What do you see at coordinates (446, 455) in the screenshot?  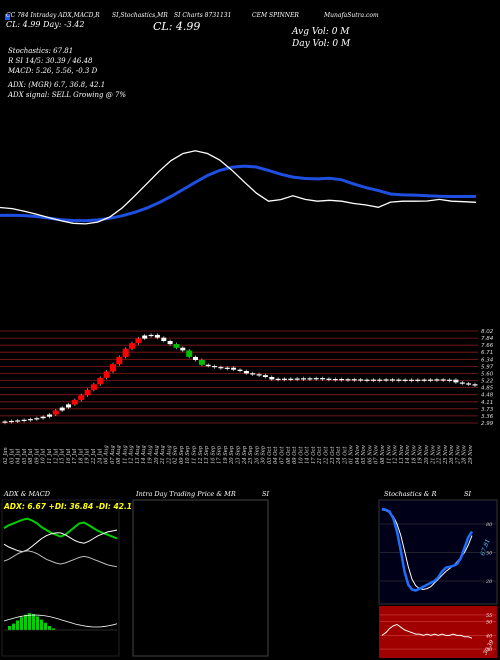 I see `date-label: 25 Nov` at bounding box center [446, 455].